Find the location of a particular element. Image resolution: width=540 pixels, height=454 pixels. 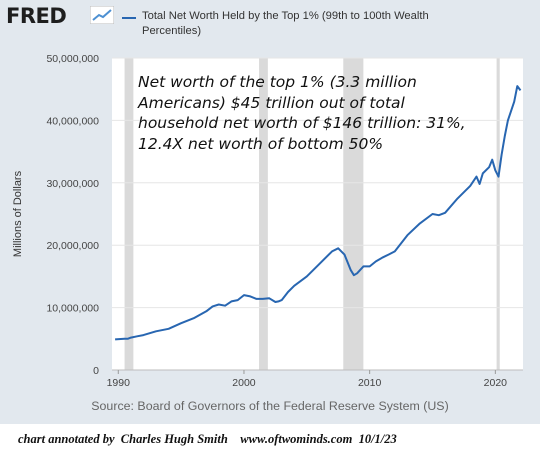

y-axis-label: Millions of Dollars is located at coordinates (18, 213).